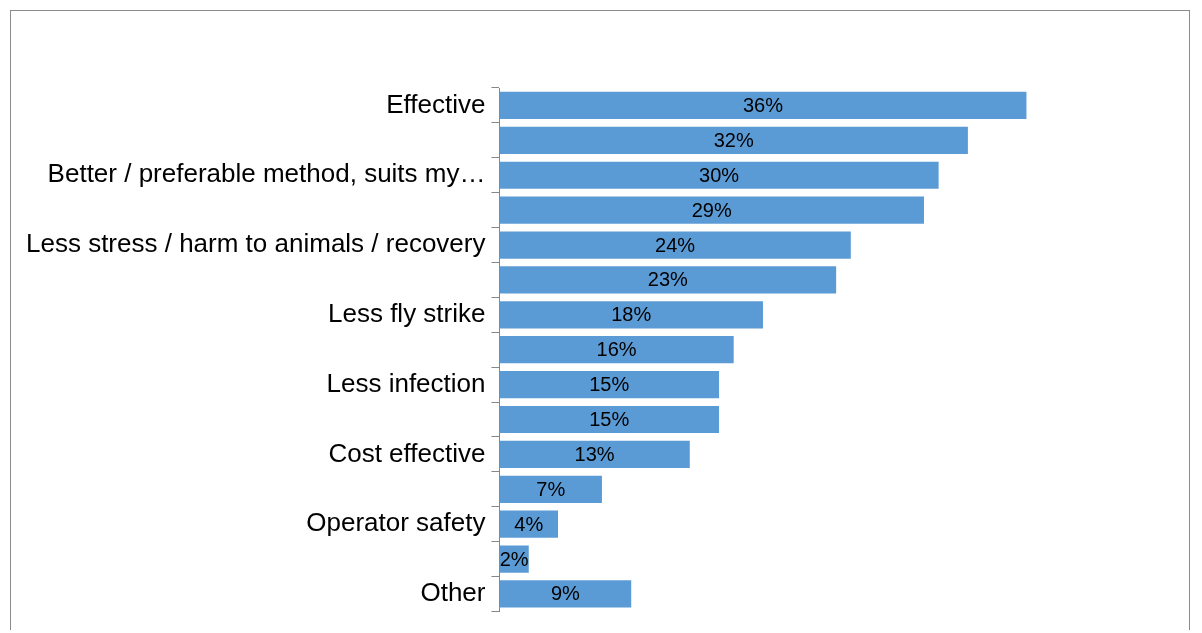  I want to click on data-label: 36%, so click(763, 104).